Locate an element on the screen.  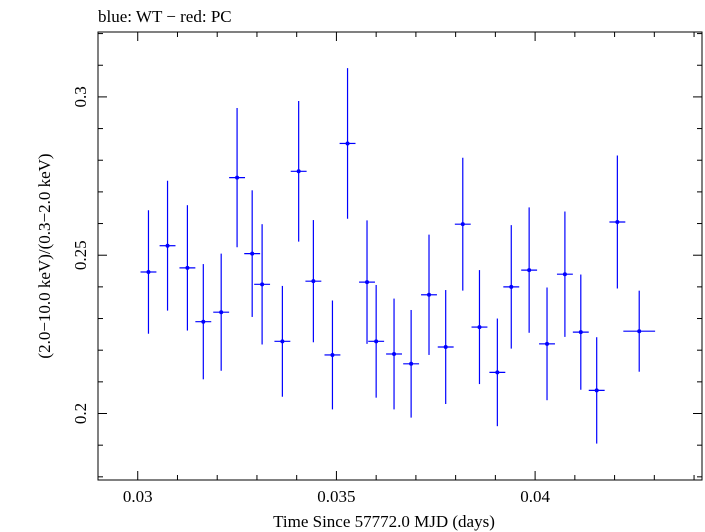
x-tick-label: 0.035 is located at coordinates (336, 496).